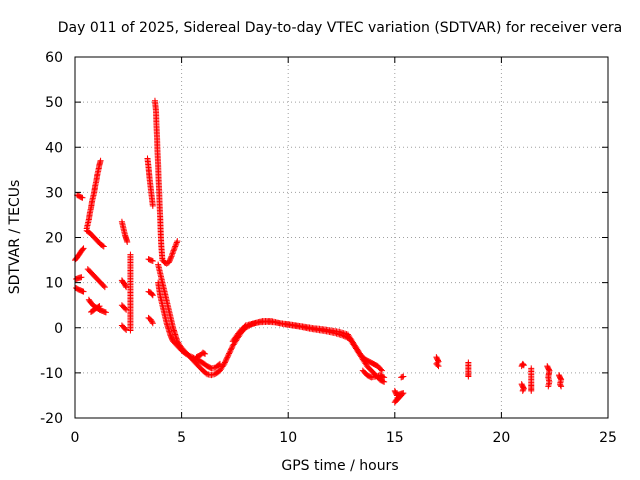 The height and width of the screenshot is (480, 640). What do you see at coordinates (344, 438) in the screenshot?
I see `x-tick-labels: 0 5 10 15 20 25` at bounding box center [344, 438].